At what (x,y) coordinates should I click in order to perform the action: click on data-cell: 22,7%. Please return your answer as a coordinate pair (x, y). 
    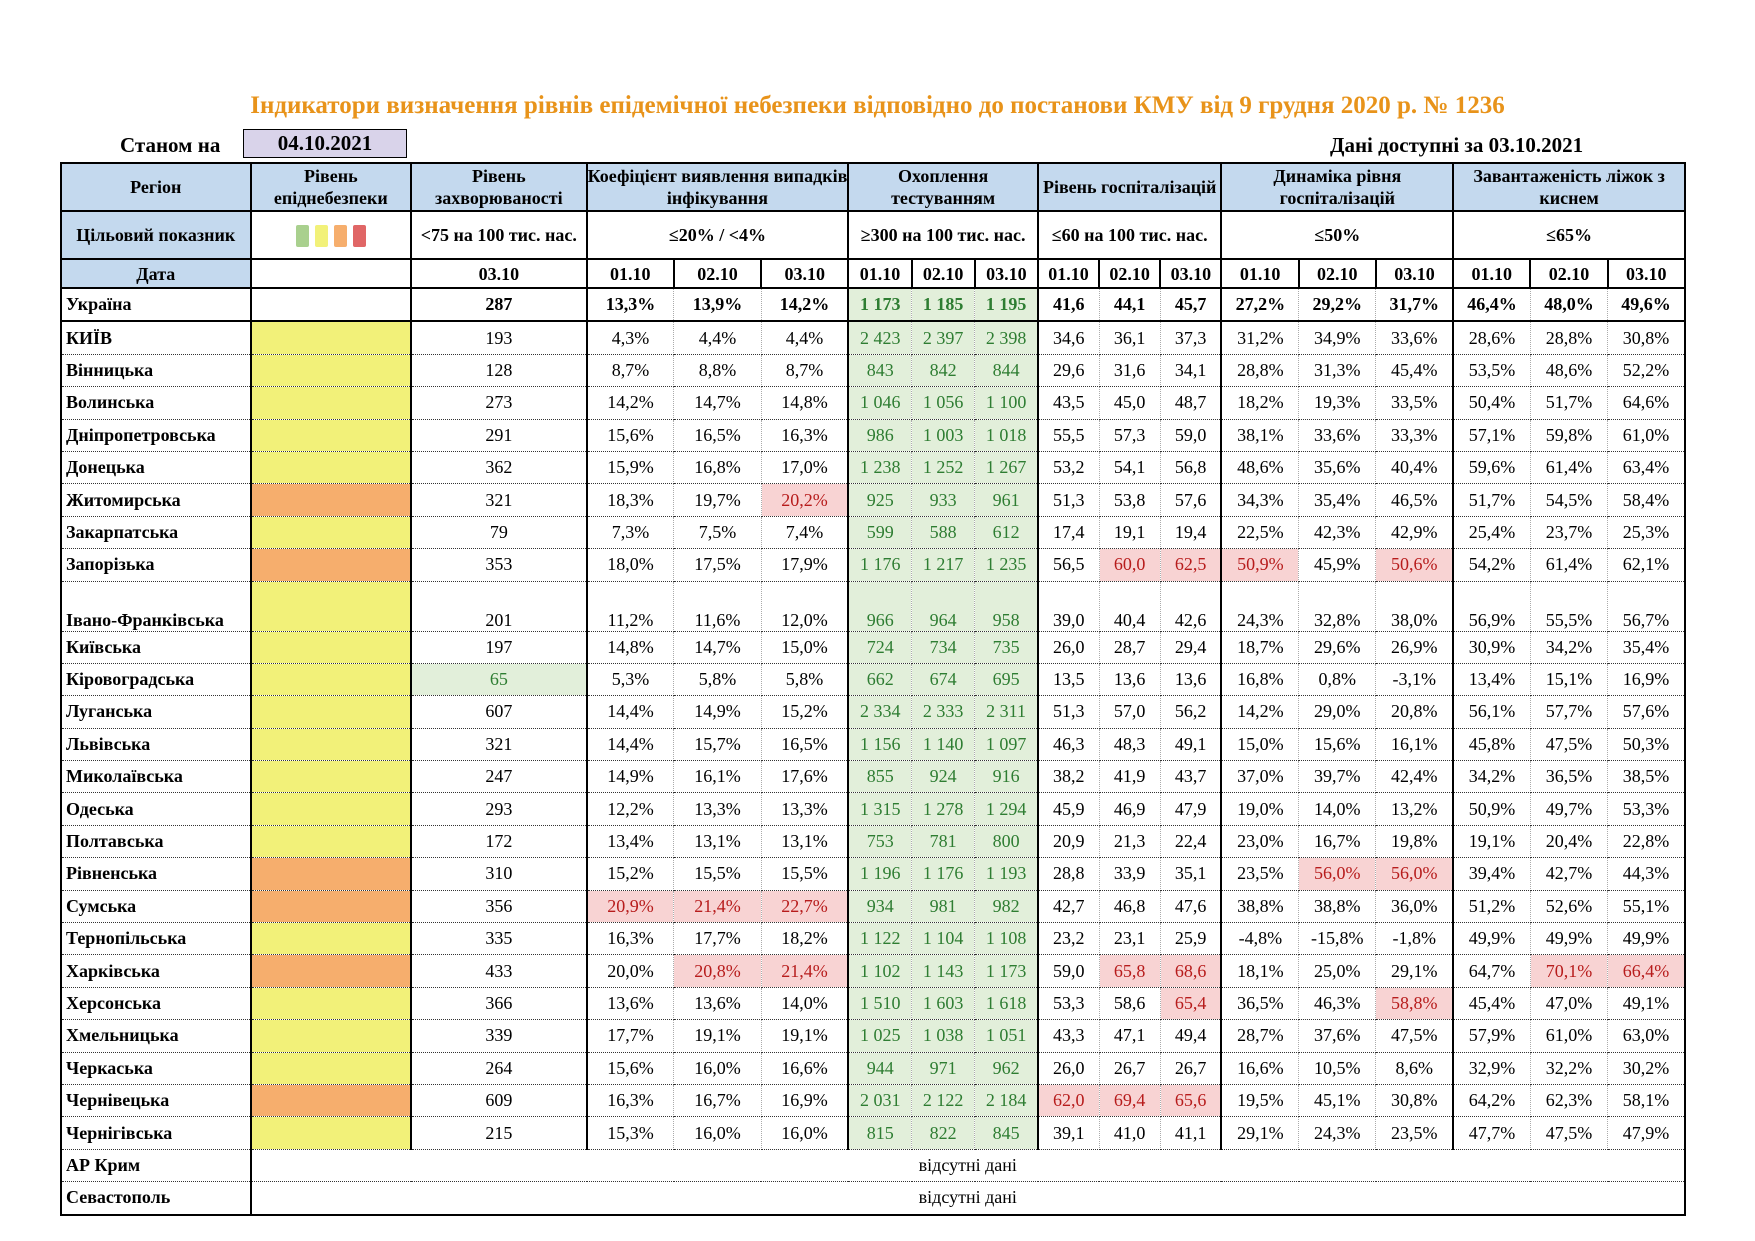
    Looking at the image, I should click on (805, 907).